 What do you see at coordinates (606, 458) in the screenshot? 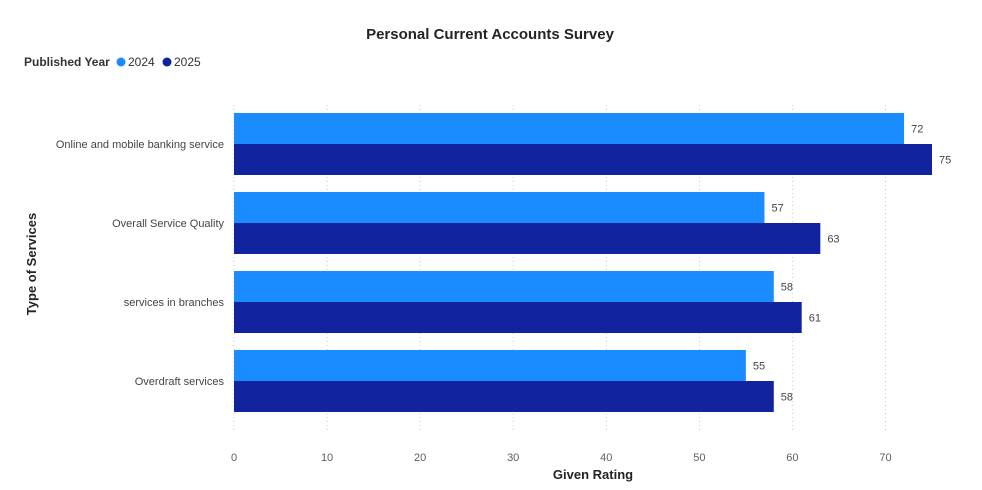
I see `x-tick-label: 40` at bounding box center [606, 458].